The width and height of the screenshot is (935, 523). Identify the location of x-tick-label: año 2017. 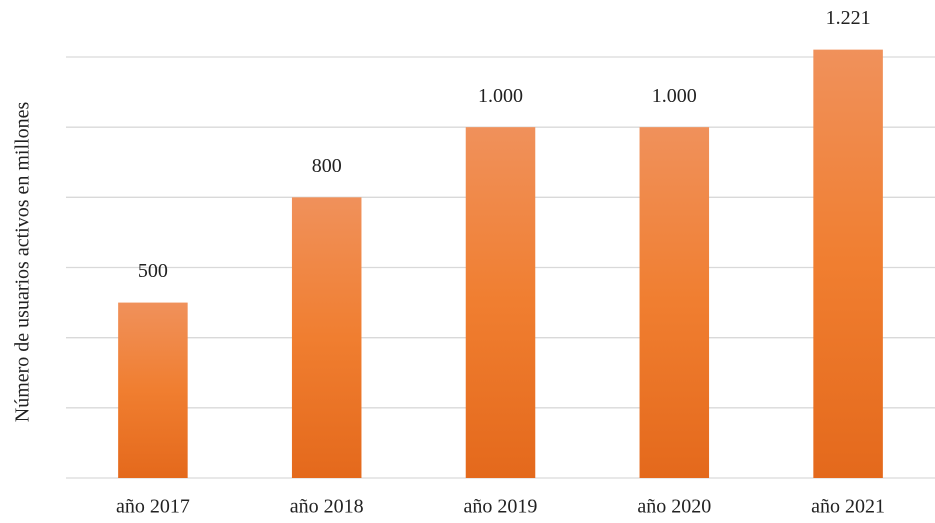
(153, 507).